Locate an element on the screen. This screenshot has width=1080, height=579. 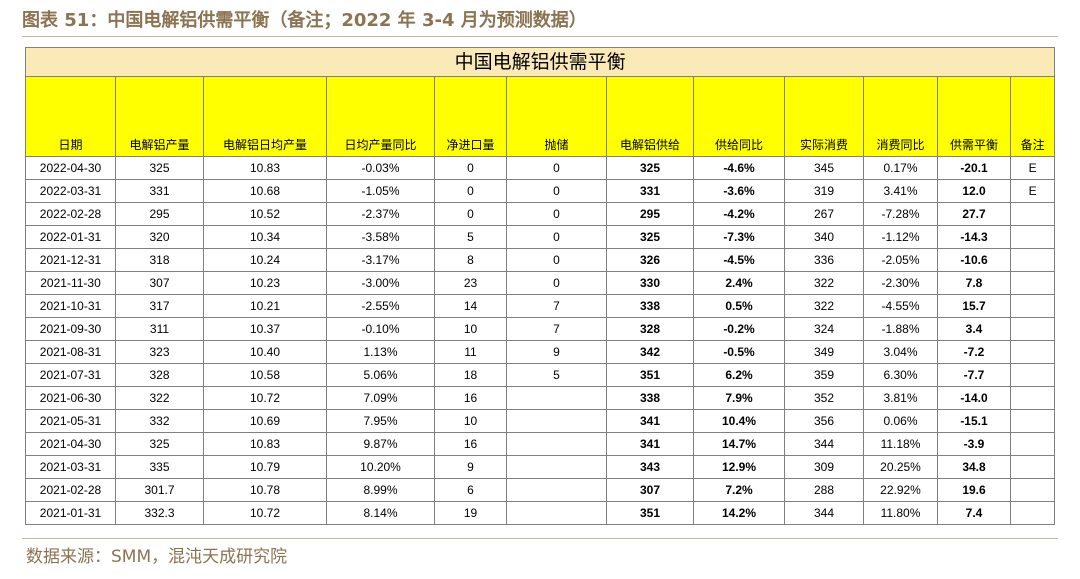
table-cell: 10.52 is located at coordinates (265, 214).